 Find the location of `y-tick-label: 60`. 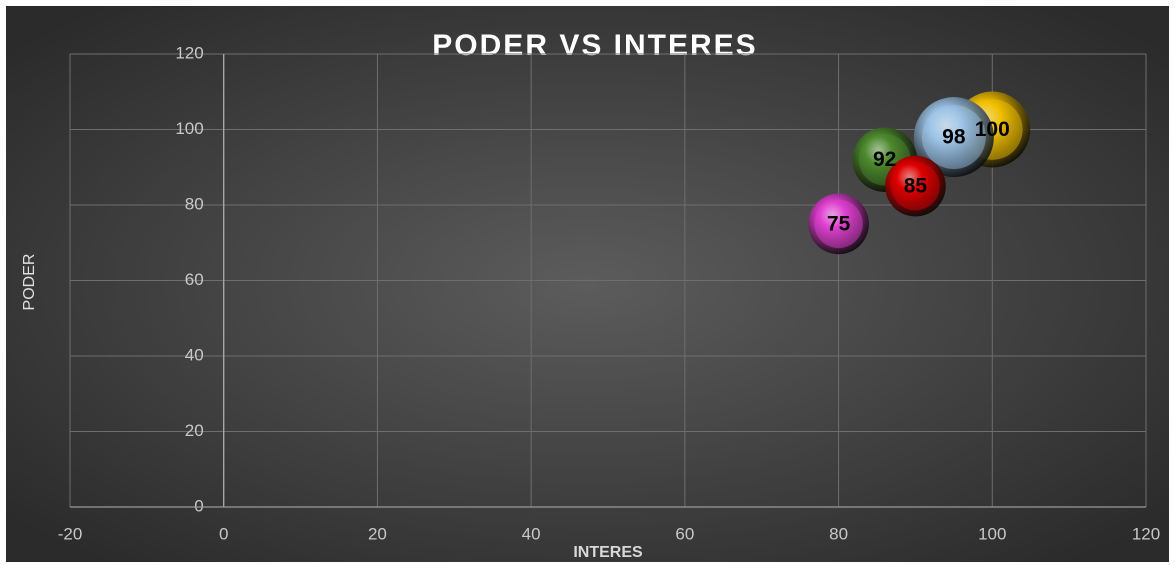

y-tick-label: 60 is located at coordinates (194, 279).